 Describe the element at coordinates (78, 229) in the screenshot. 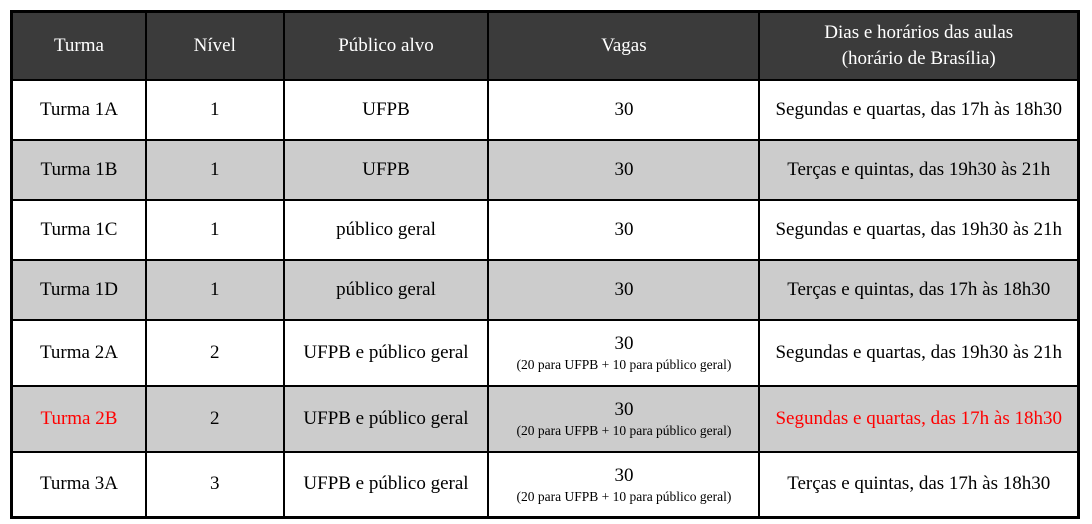

I see `cell-turma: Turma 1C` at that location.